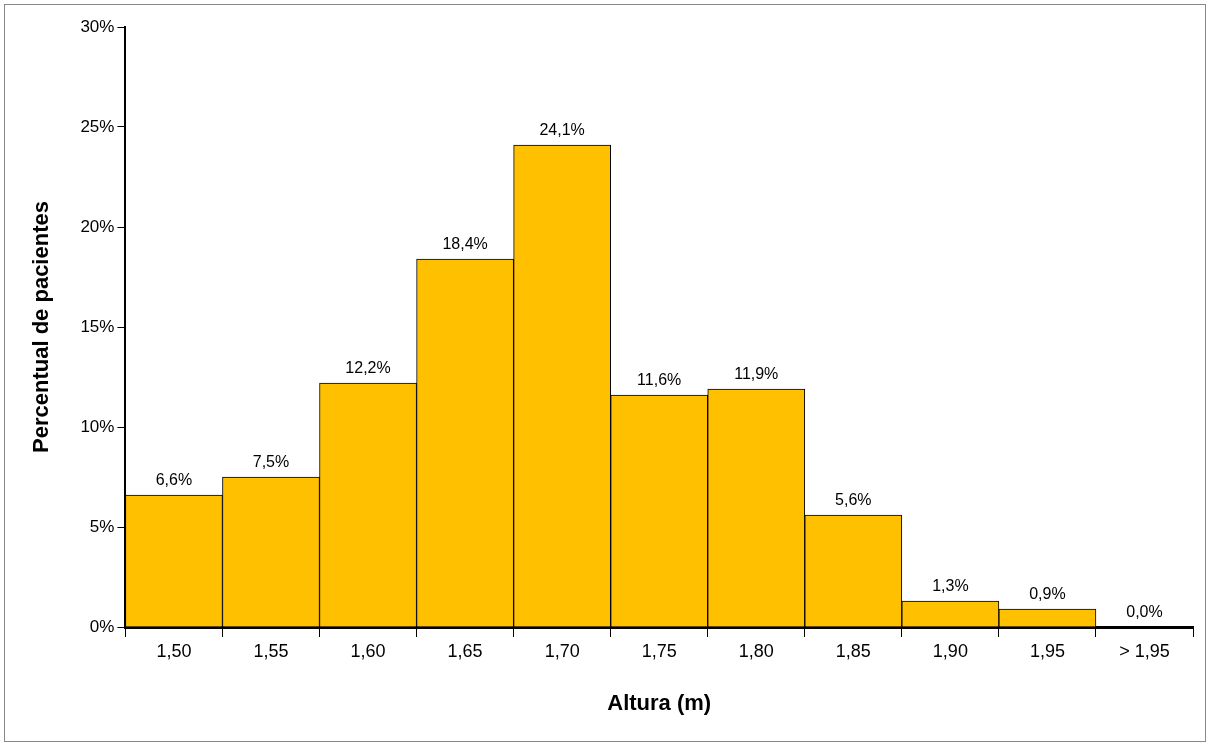 The height and width of the screenshot is (748, 1212). I want to click on y-tick-label: 15%, so click(97, 326).